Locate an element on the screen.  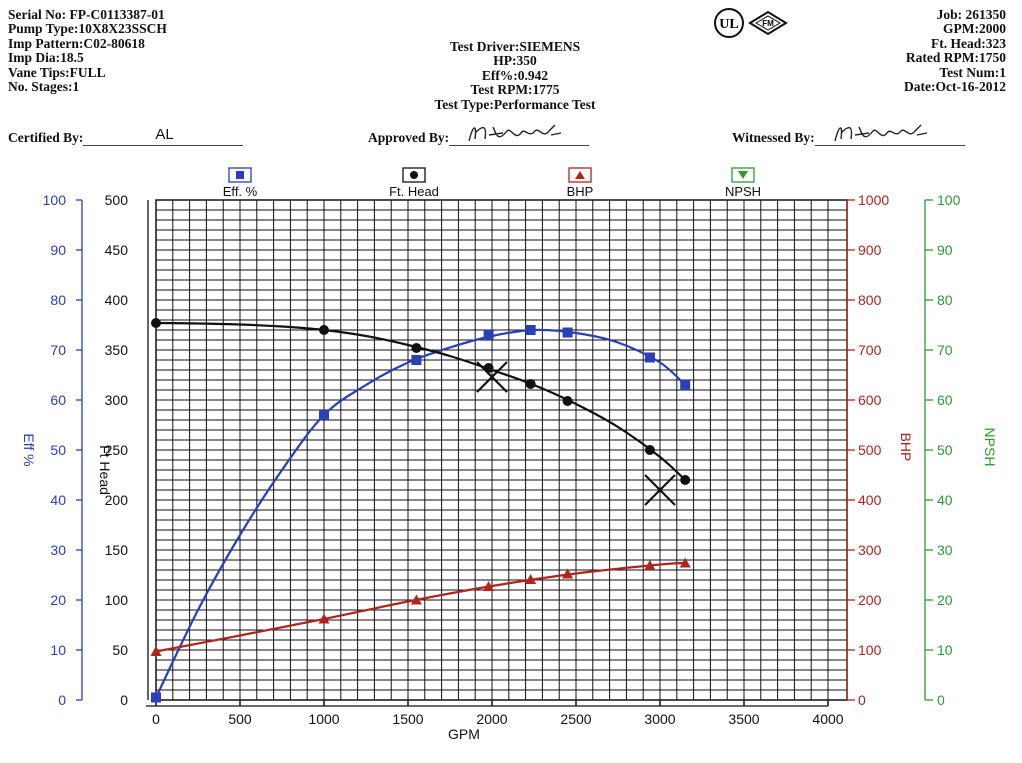
ul-logo: UL is located at coordinates (729, 23).